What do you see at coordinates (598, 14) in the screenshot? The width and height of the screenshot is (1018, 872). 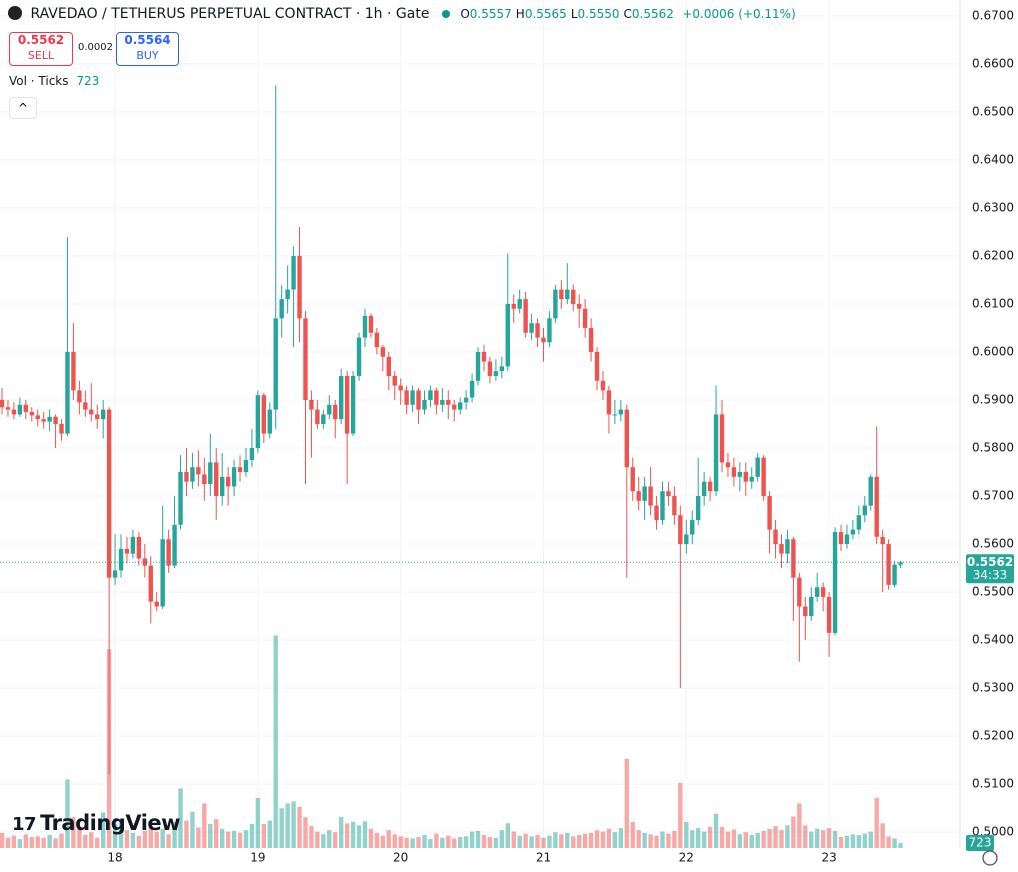 I see `legend-value: 0.5550` at bounding box center [598, 14].